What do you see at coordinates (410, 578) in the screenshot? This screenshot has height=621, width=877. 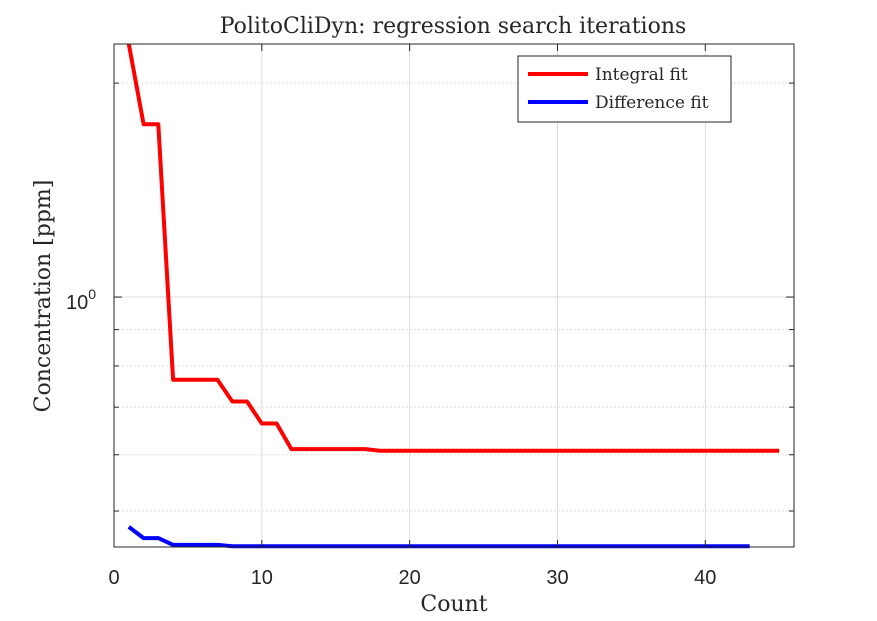 I see `x-tick-label: 20` at bounding box center [410, 578].